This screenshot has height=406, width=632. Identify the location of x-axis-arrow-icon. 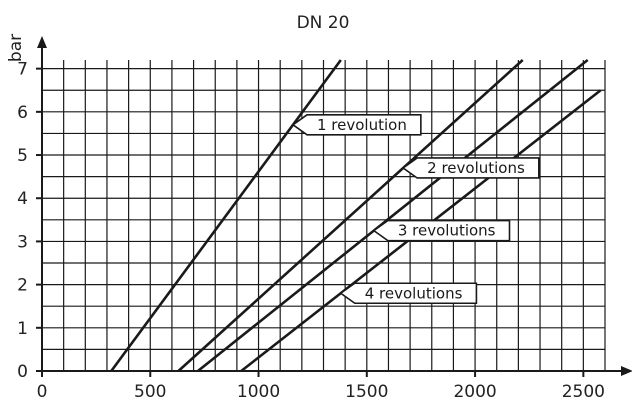
(626, 371).